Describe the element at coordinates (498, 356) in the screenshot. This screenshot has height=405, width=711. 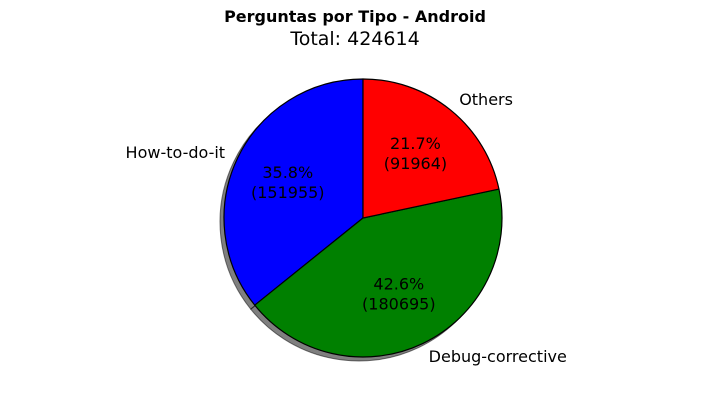
I see `label-debug-corrective: Debug-corrective` at that location.